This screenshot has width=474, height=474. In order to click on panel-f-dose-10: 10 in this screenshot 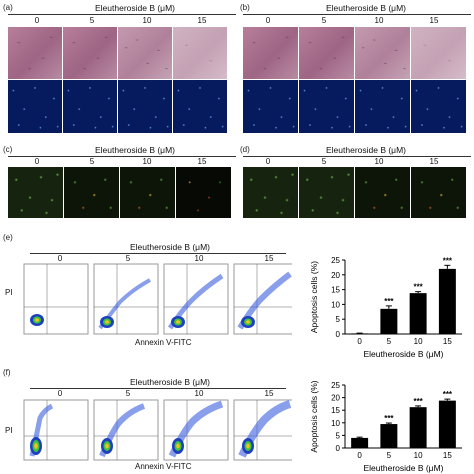, I will do `click(199, 393)`.